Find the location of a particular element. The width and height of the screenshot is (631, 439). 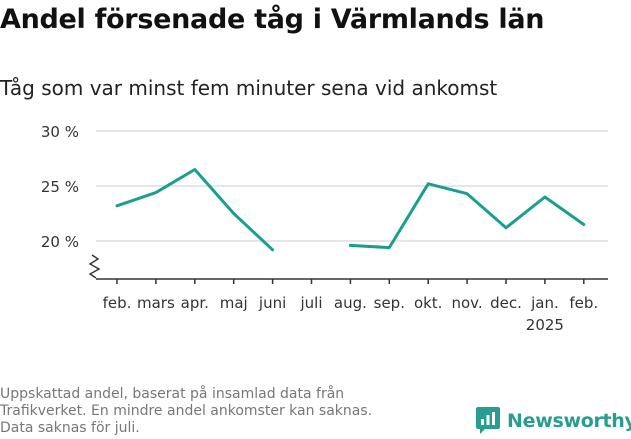

y-axis-ticks: 20 % 25 % 30 % is located at coordinates (60, 187).